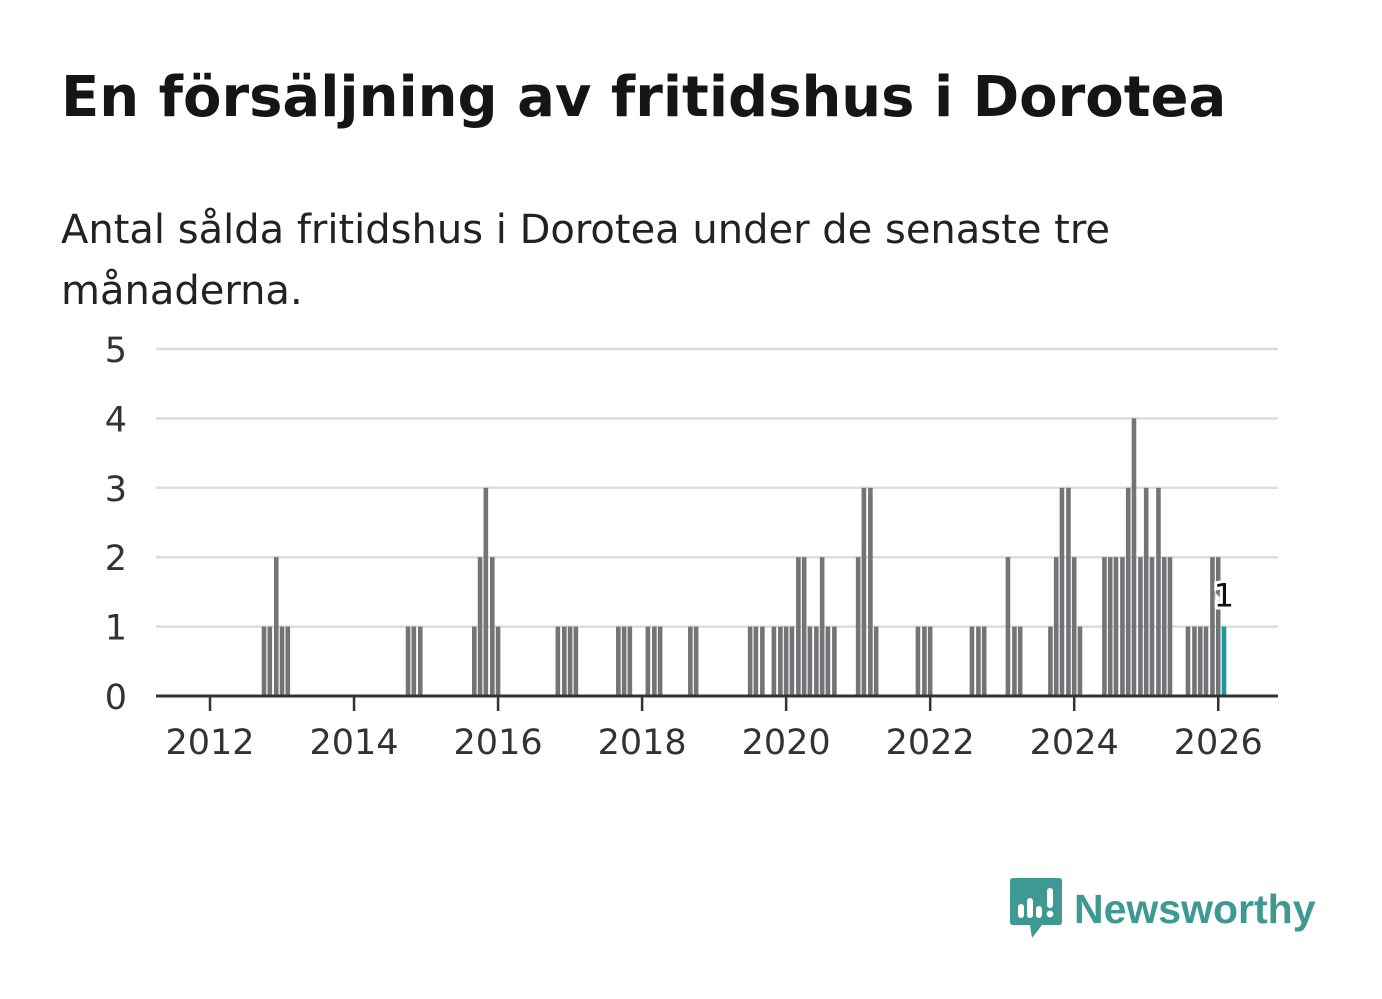  Describe the element at coordinates (116, 559) in the screenshot. I see `y-tick-label: 2` at that location.